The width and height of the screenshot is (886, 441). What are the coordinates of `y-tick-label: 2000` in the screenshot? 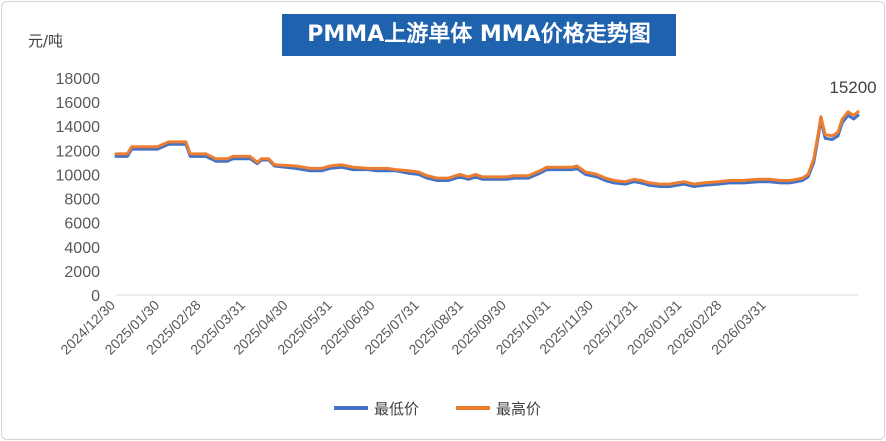 It's located at (82, 272).